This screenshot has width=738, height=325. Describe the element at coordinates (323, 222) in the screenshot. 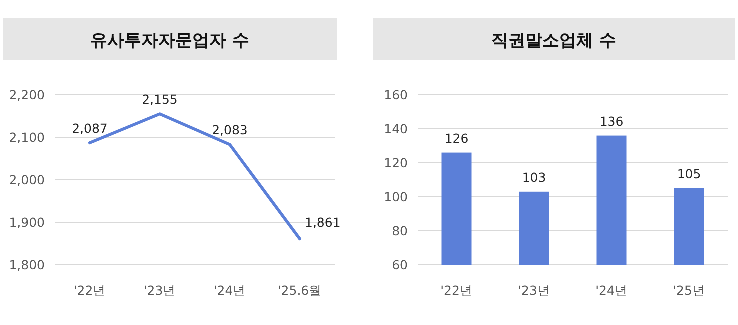

I see `data-label: 1,861` at that location.